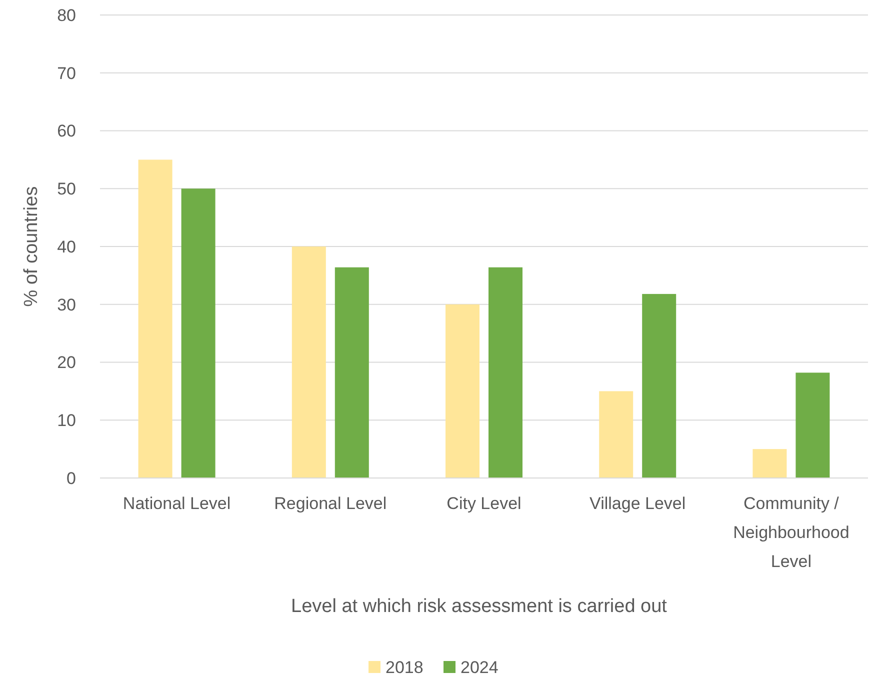 The width and height of the screenshot is (871, 689). What do you see at coordinates (484, 503) in the screenshot?
I see `x-tick-label: City Level` at bounding box center [484, 503].